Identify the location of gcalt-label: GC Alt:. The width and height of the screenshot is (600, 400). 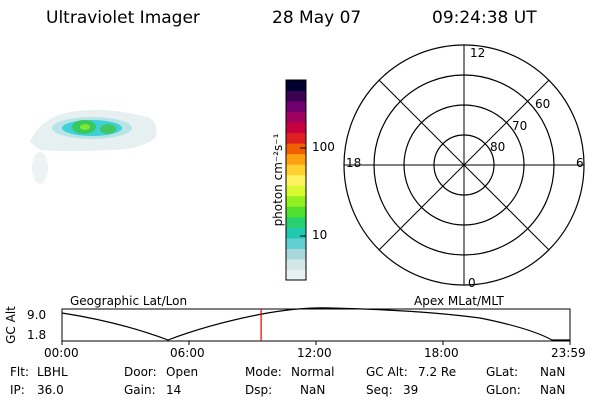
(387, 372).